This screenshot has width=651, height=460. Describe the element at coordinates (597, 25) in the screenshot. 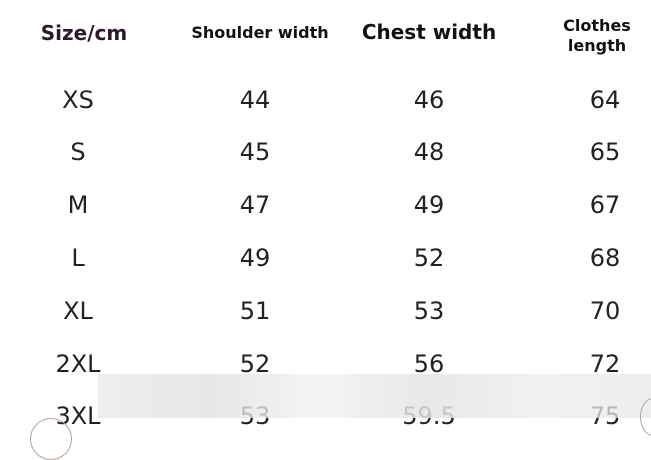

I see `header-clothes-length-line1: Clothes` at that location.